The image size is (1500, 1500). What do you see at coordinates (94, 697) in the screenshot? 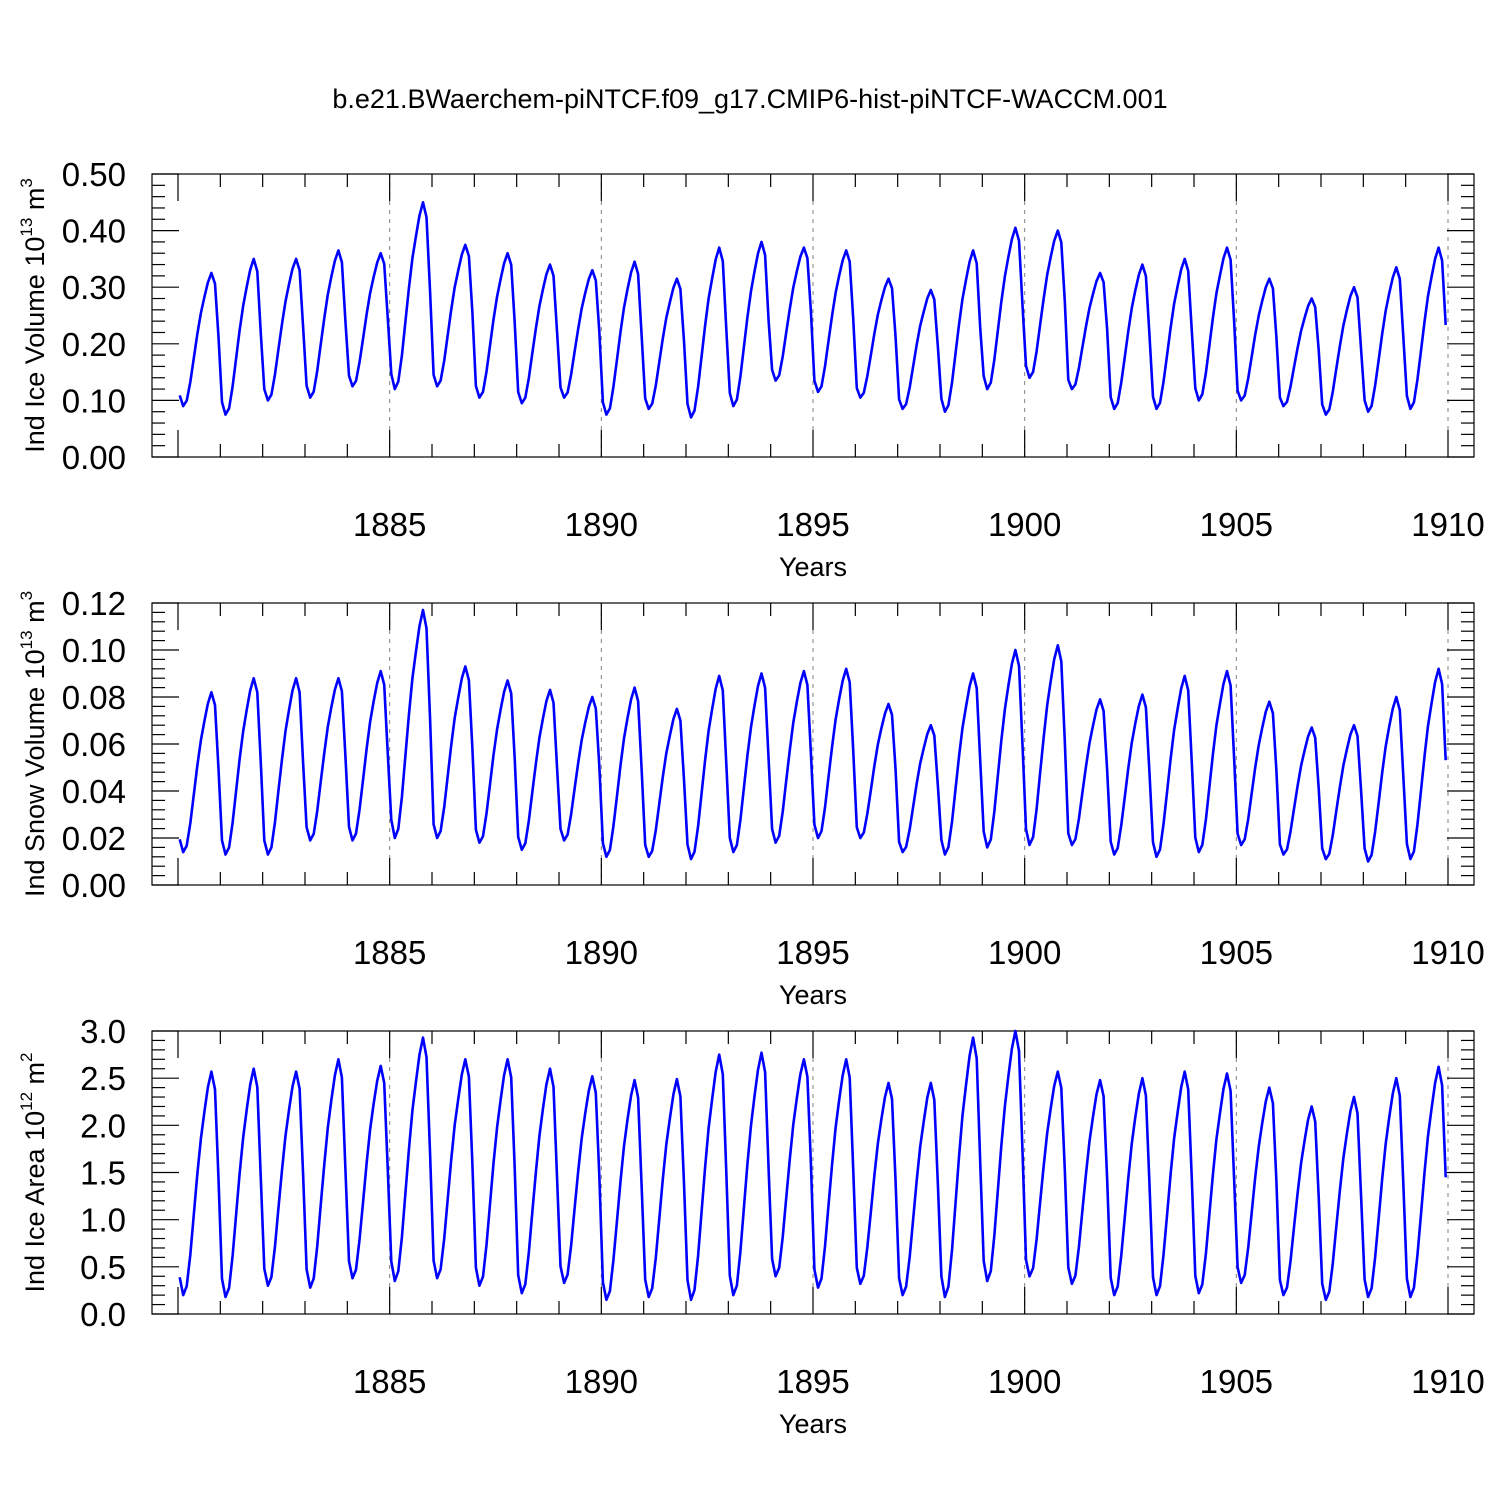
I see `y-tick-label: 0.08` at bounding box center [94, 697].